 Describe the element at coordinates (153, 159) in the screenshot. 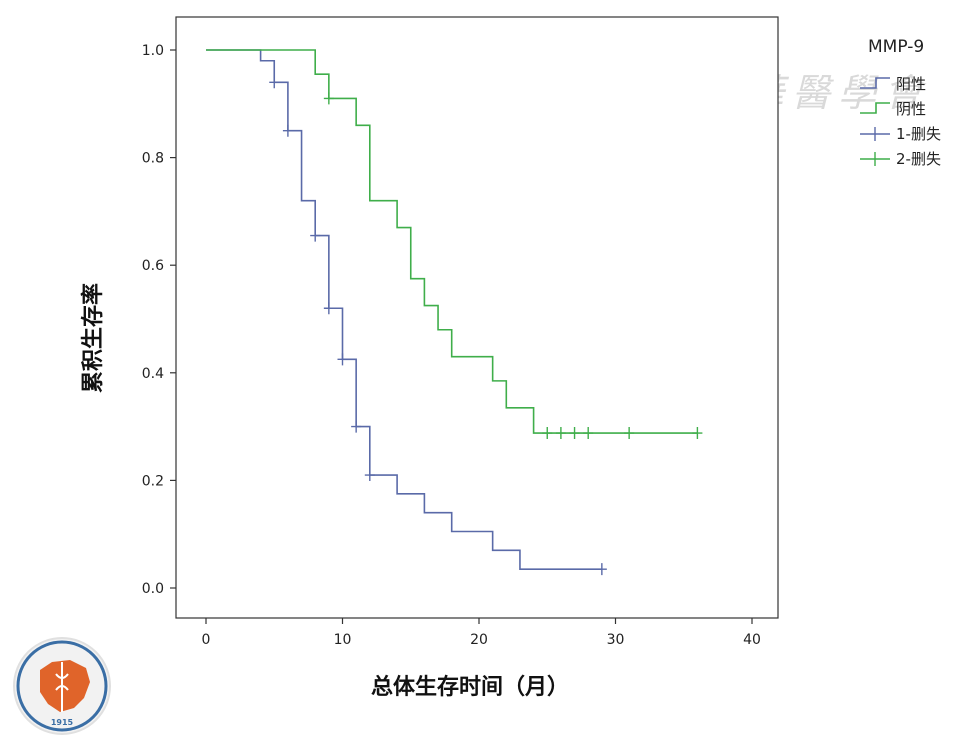

I see `y-tick-label: 0.8` at that location.